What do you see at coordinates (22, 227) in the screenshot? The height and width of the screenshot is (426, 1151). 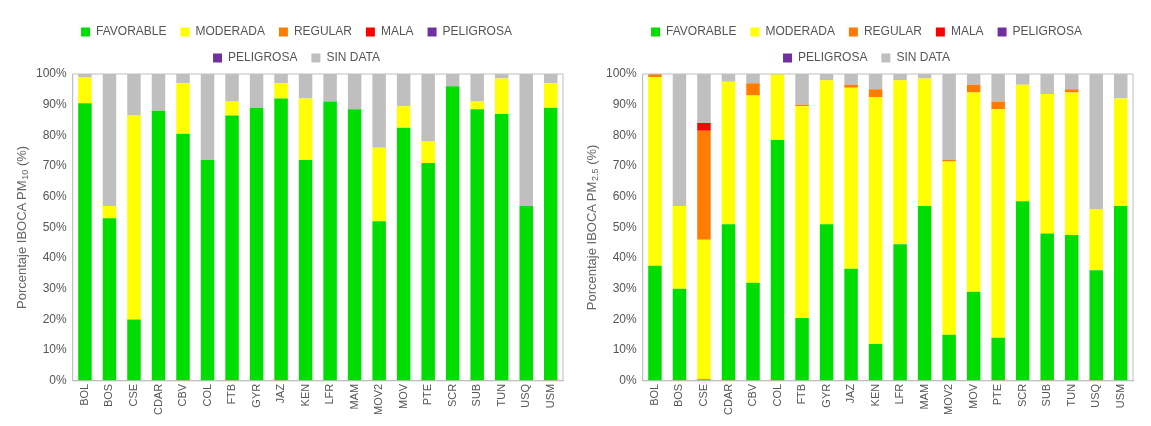 I see `y-axis-title: Porcentaje IBOCA PM10 (%)` at bounding box center [22, 227].